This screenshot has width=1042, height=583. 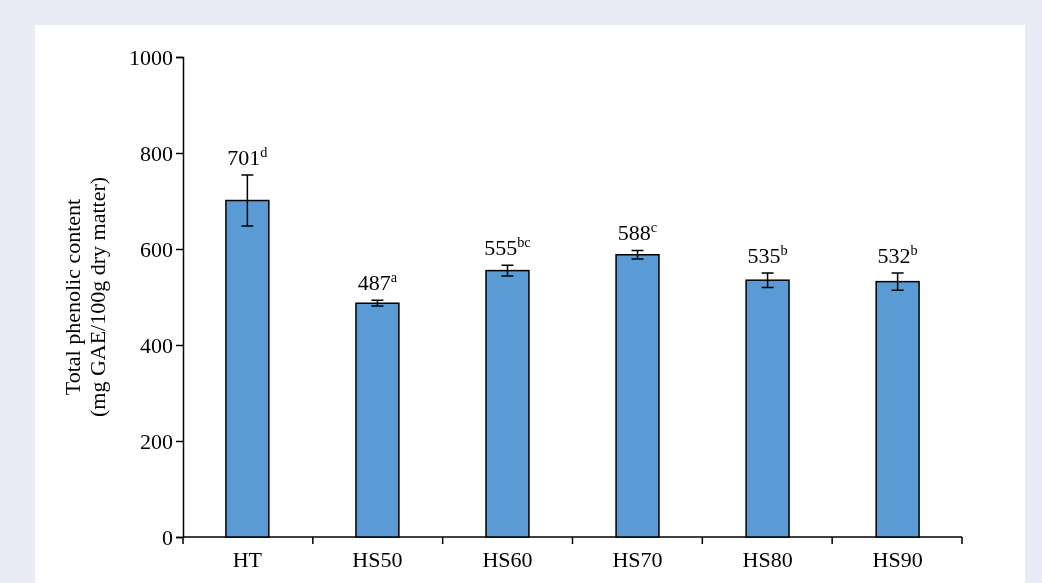 I want to click on data-label: 701$^{d}$, so click(x=247, y=157).